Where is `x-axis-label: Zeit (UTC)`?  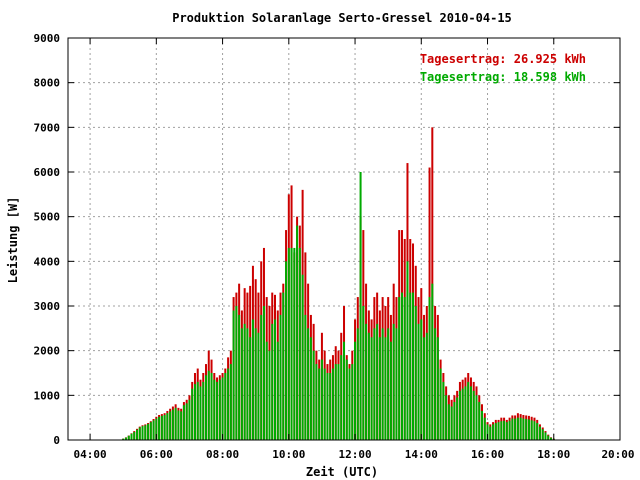
x-axis-label: Zeit (UTC) is located at coordinates (342, 472).